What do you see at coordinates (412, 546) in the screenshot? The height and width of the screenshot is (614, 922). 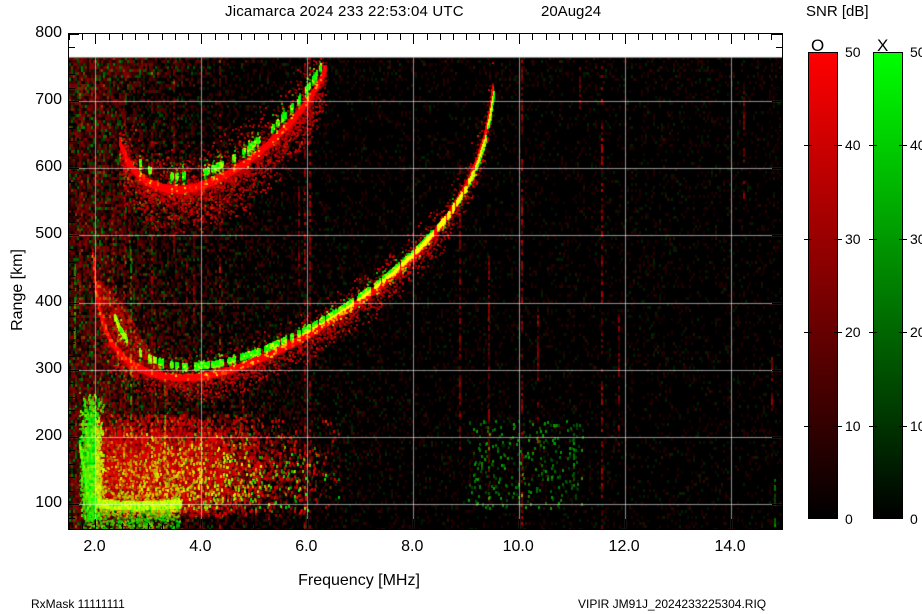 I see `x-tick-label: 8.0` at bounding box center [412, 546].